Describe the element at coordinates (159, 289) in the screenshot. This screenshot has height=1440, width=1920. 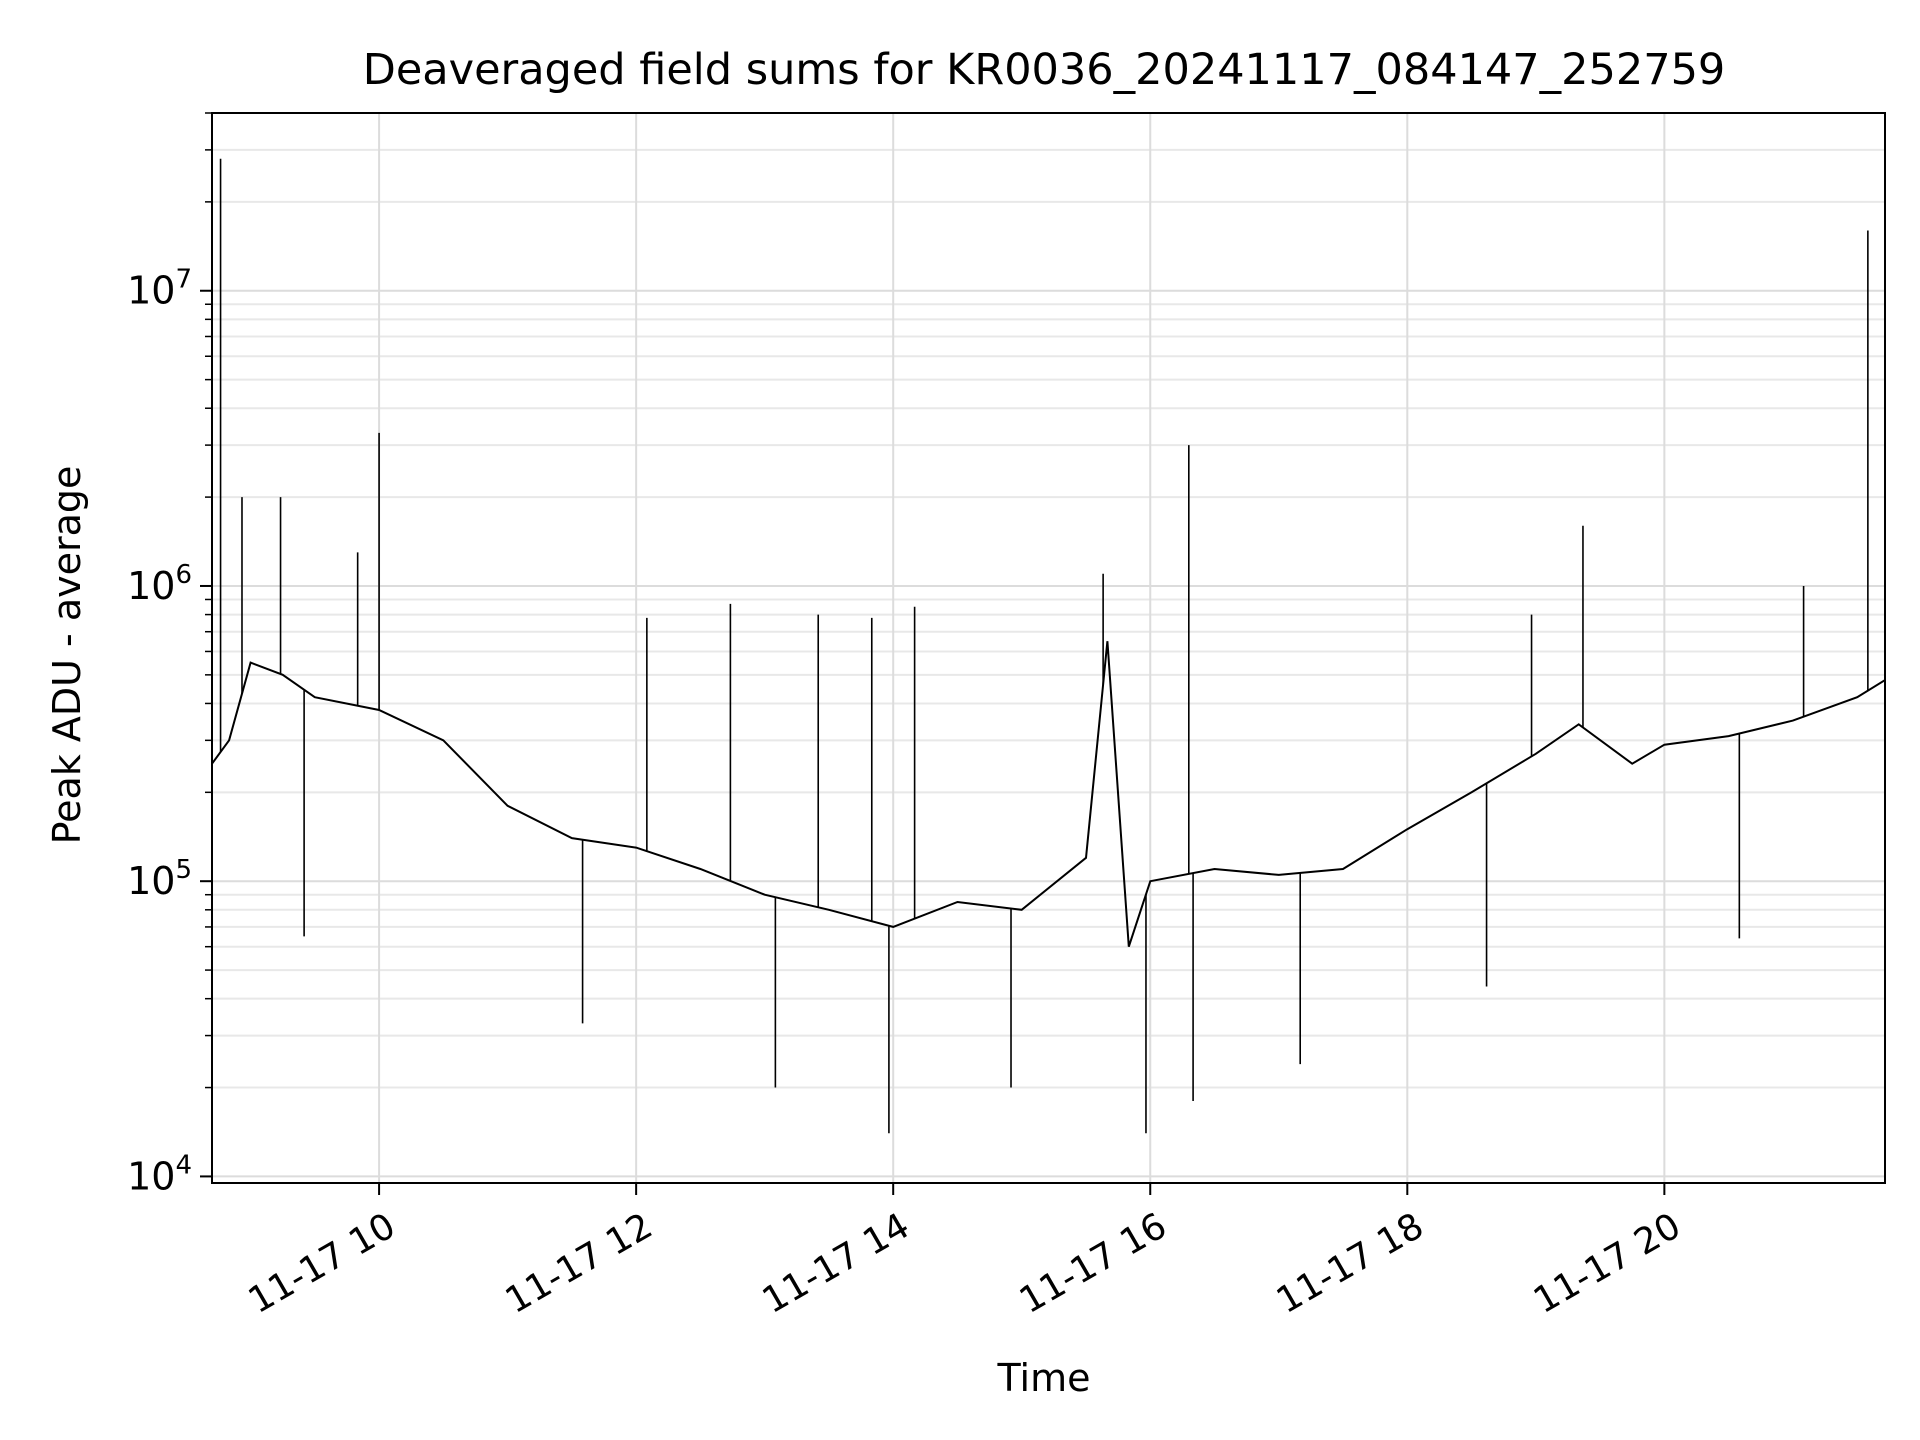
I see `y-tick-label: 107` at that location.